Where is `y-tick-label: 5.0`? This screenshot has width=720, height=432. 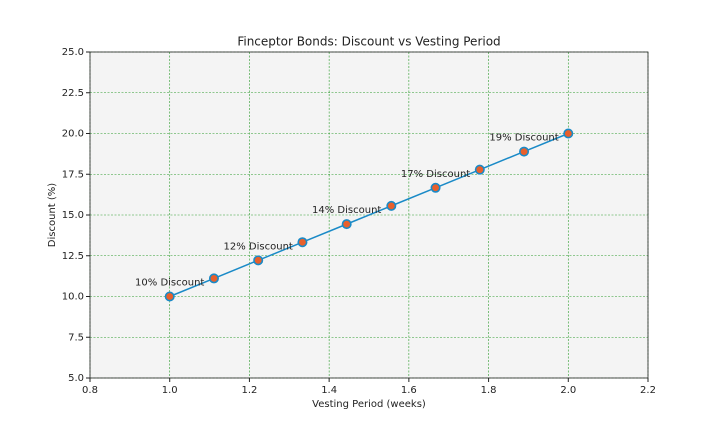 y-tick-label: 5.0 is located at coordinates (76, 378).